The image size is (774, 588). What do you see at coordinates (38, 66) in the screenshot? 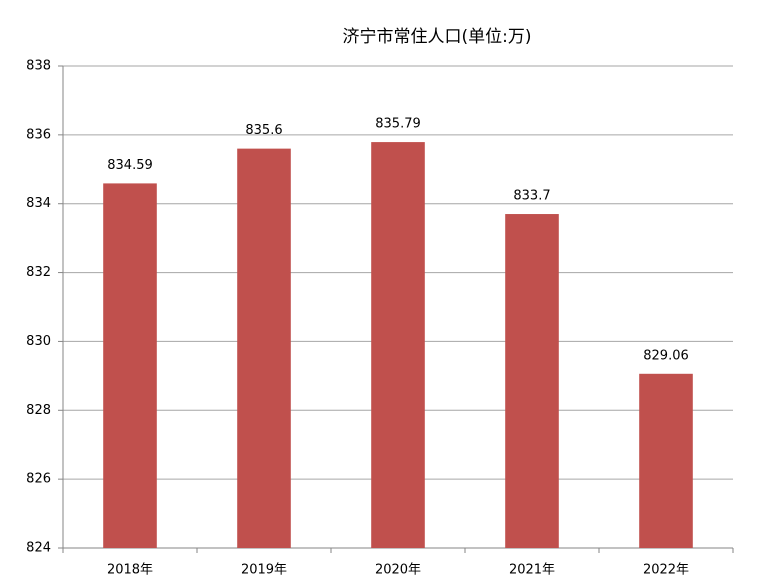
I see `y-tick-label: 838` at bounding box center [38, 66].